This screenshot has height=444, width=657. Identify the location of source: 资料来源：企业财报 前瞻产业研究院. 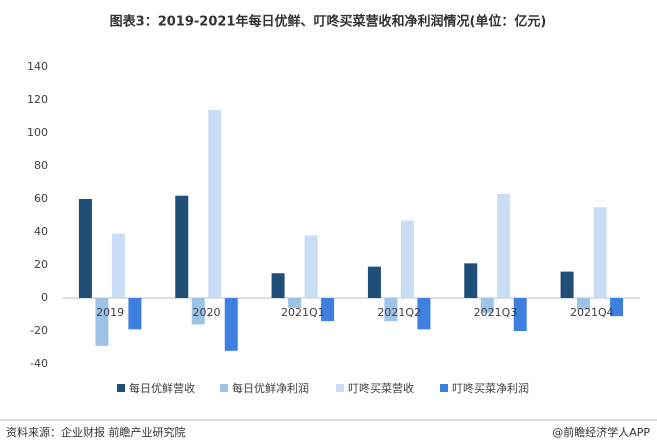
(96, 432).